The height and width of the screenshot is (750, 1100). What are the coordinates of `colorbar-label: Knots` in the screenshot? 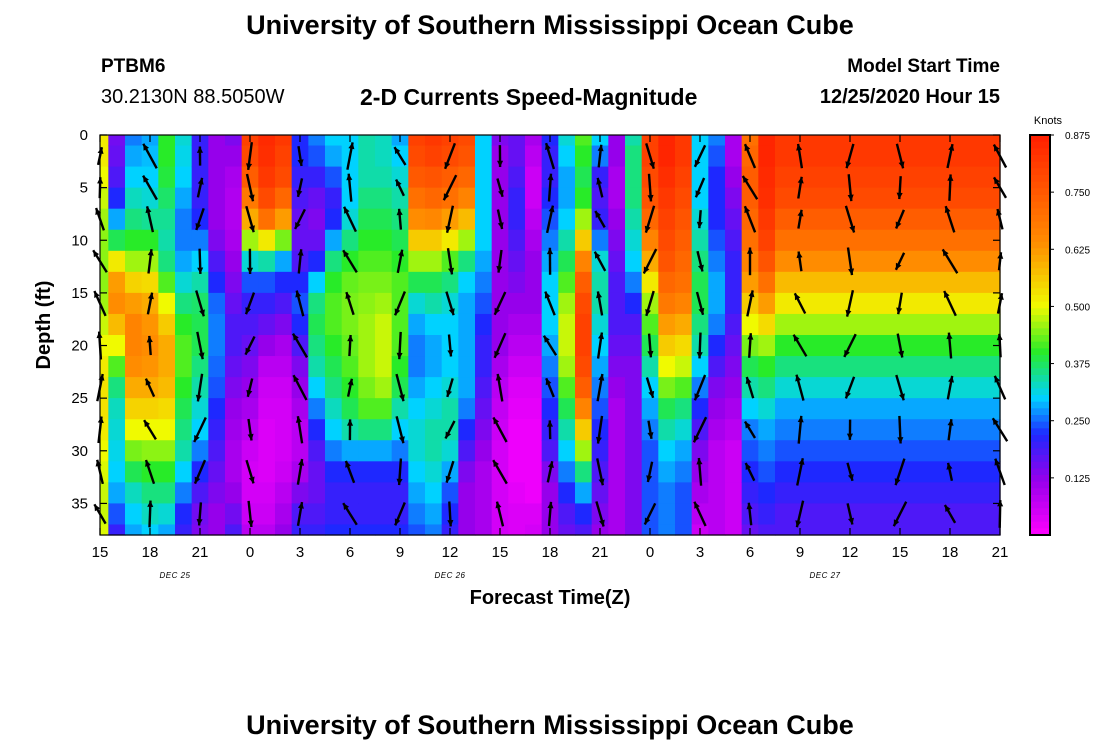 It's located at (1048, 121).